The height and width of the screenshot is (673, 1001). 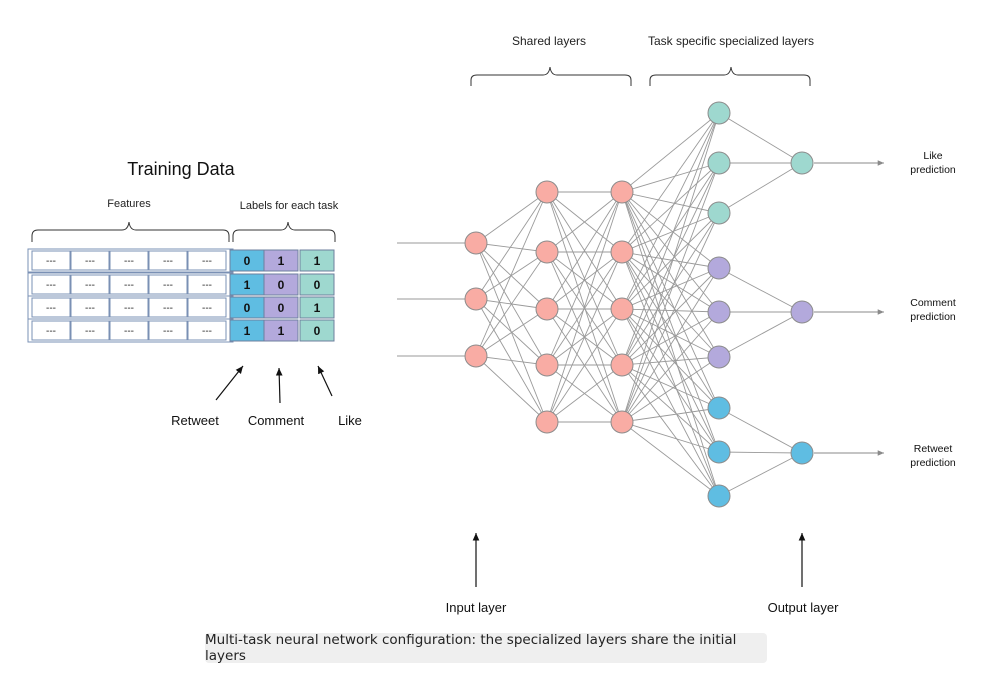 I want to click on training-data-title: Training Data, so click(x=181, y=169).